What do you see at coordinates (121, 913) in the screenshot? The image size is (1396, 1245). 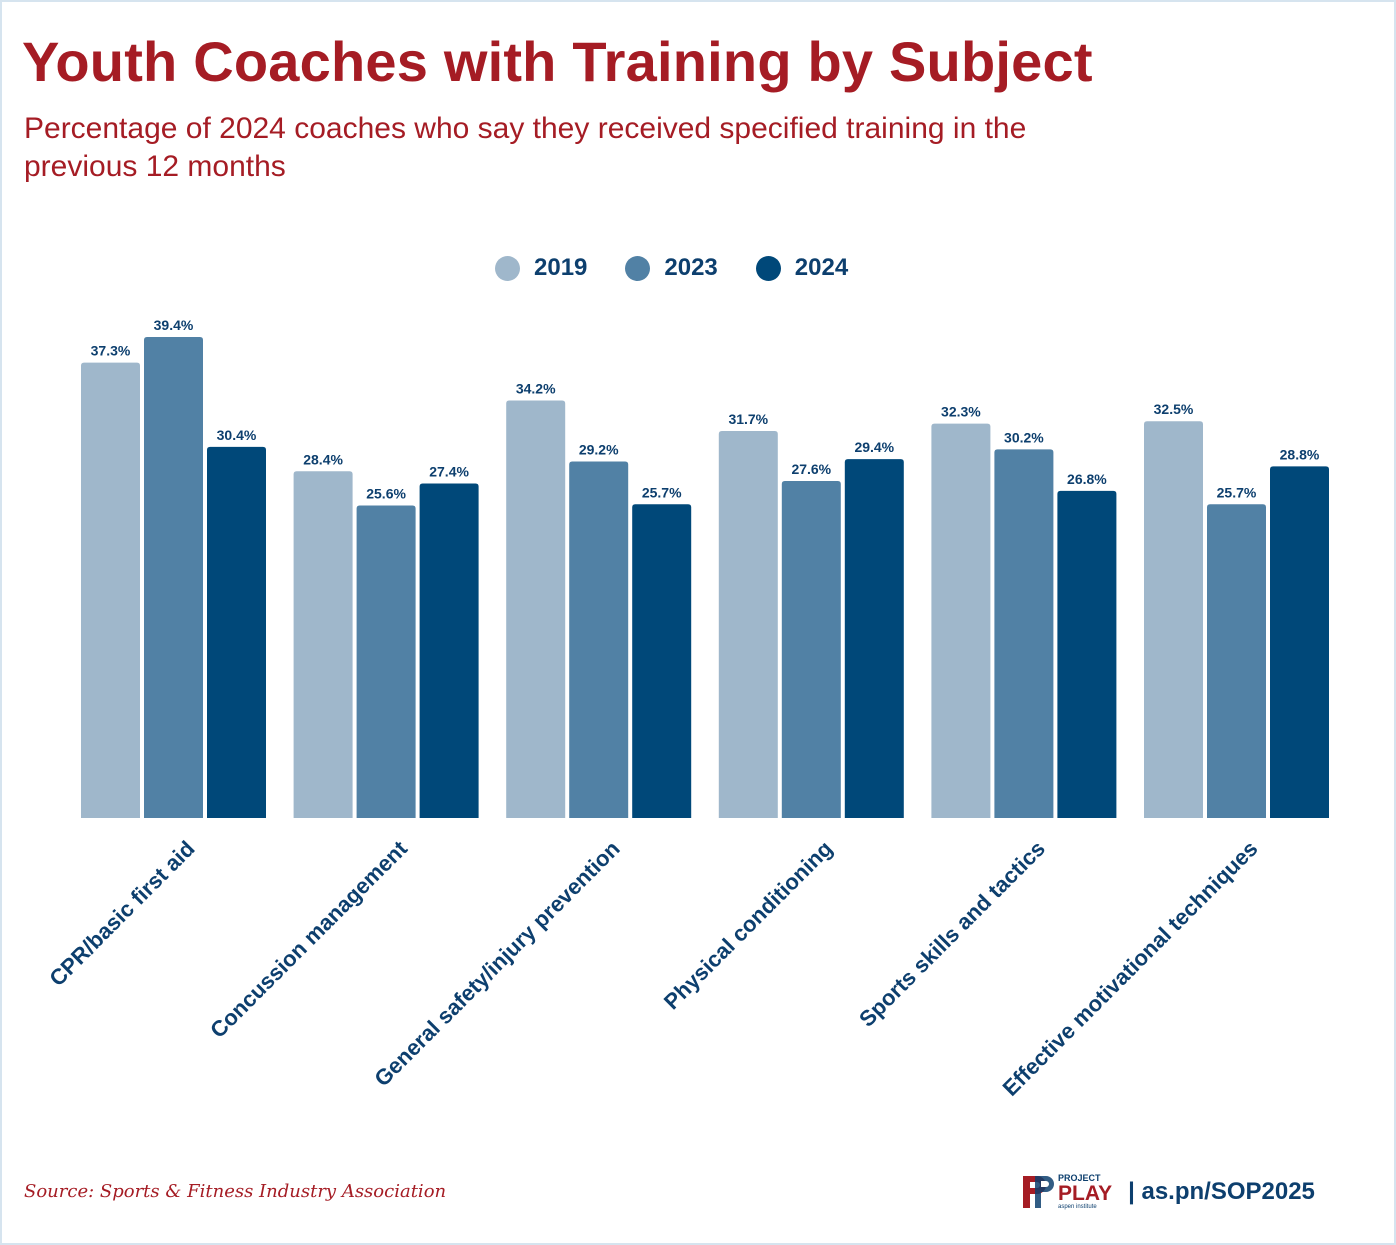 I see `category-label-0: CPR/basic first aid` at bounding box center [121, 913].